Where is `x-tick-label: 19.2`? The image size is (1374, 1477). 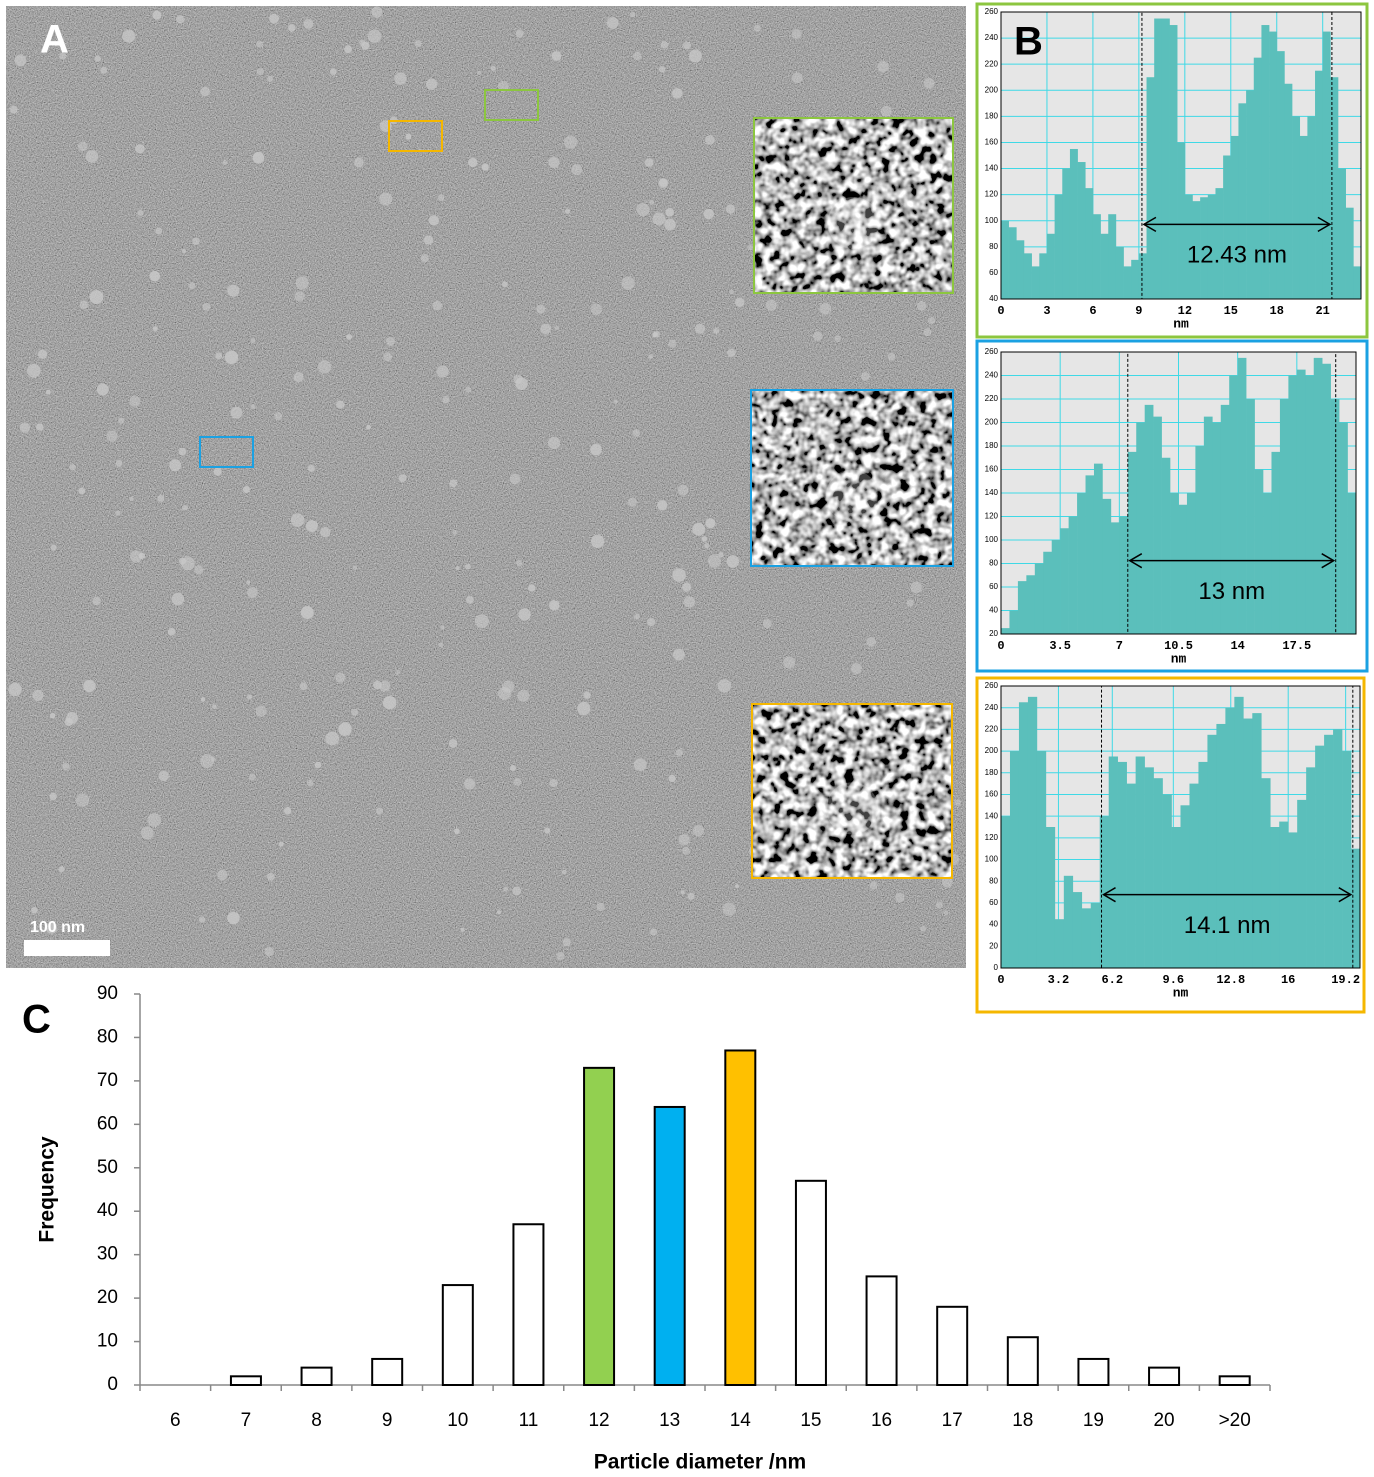 x-tick-label: 19.2 is located at coordinates (1345, 980).